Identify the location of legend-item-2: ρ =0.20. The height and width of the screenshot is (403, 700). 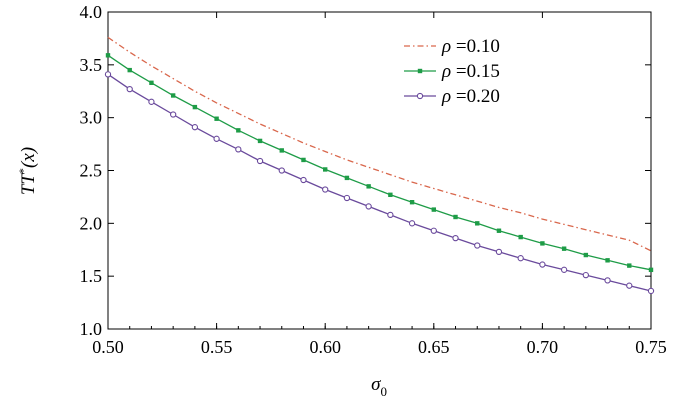
(452, 96).